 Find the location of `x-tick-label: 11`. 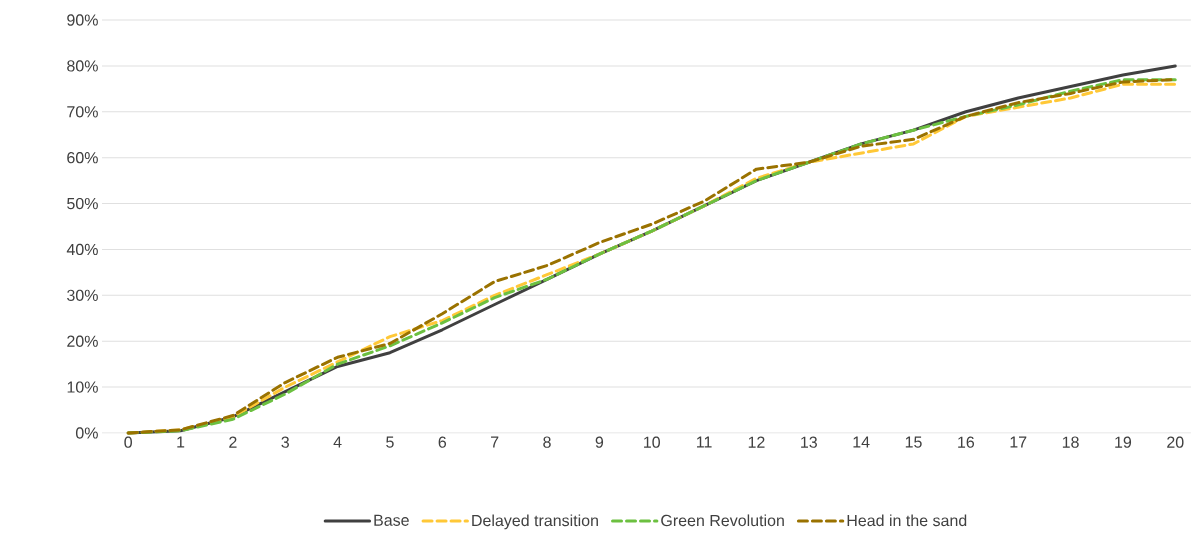

x-tick-label: 11 is located at coordinates (704, 442).